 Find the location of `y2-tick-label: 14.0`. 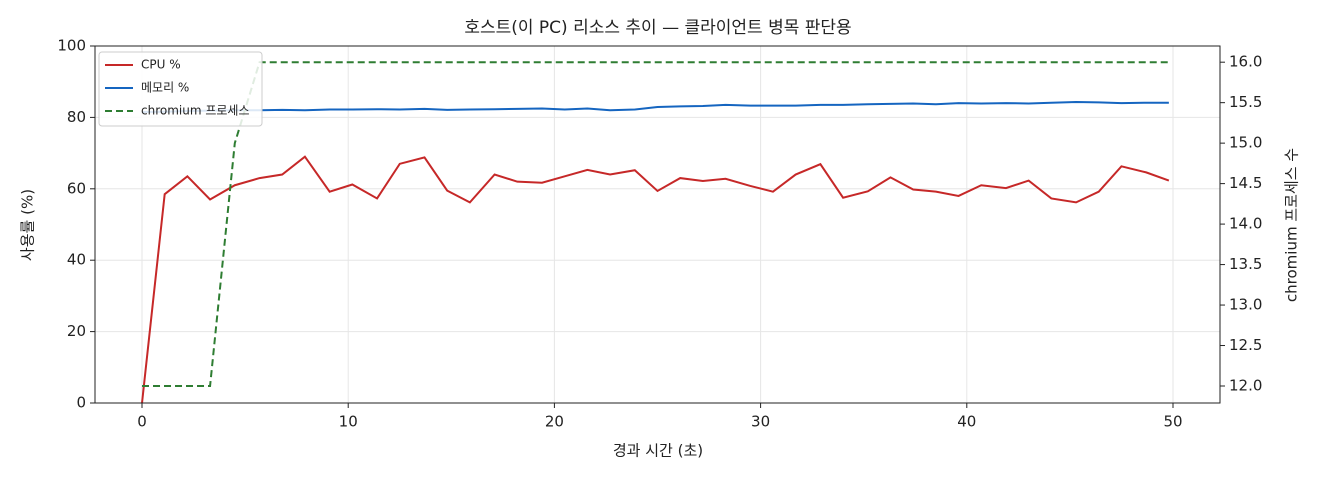

y2-tick-label: 14.0 is located at coordinates (1245, 224).